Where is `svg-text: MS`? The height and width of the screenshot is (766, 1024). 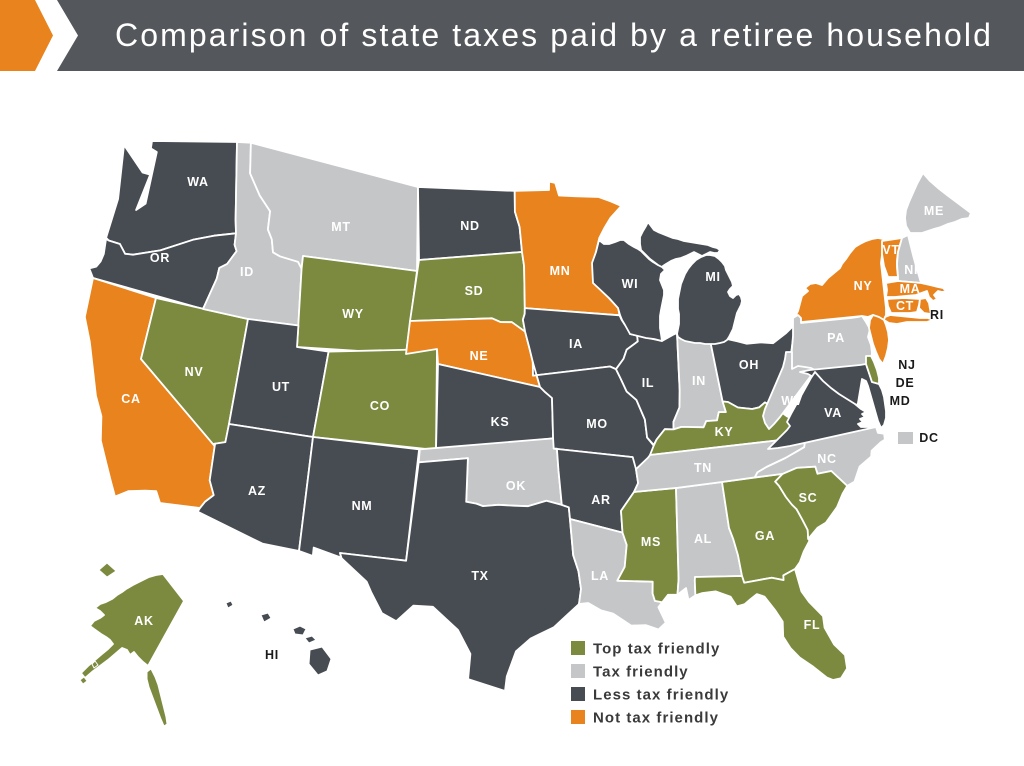
svg-text: MS is located at coordinates (651, 542).